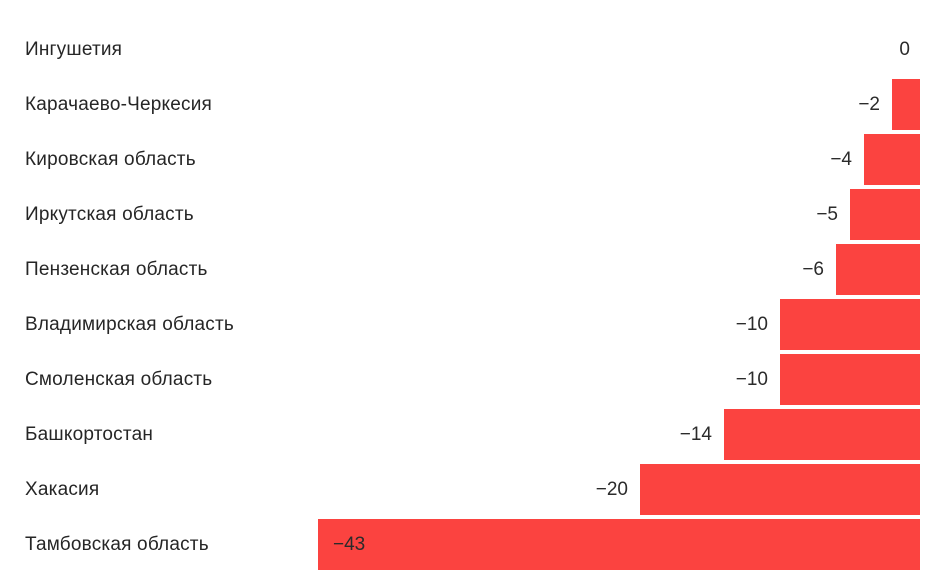 Image resolution: width=945 pixels, height=576 pixels. Describe the element at coordinates (611, 489) in the screenshot. I see `value-label: −20` at that location.